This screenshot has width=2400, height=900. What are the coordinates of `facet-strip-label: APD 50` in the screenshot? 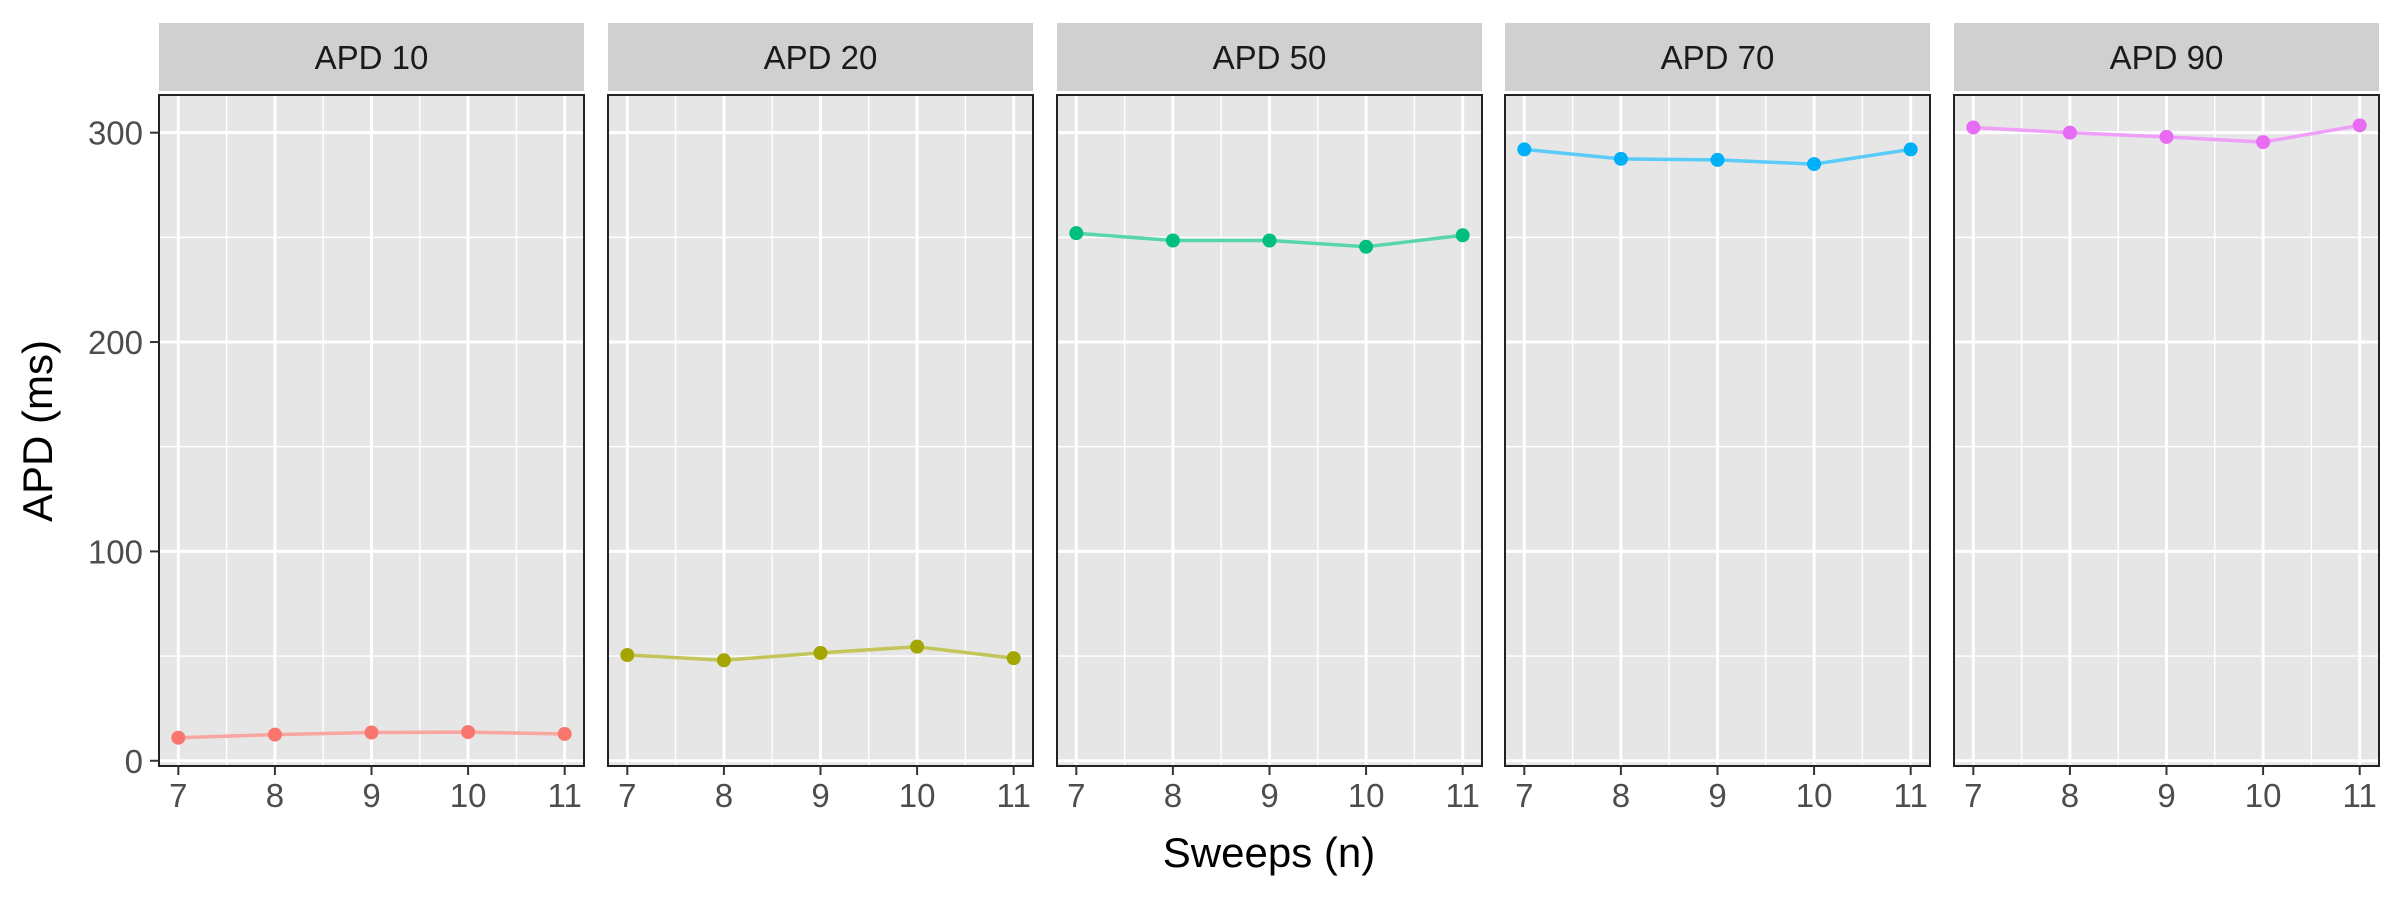 It's located at (1270, 57).